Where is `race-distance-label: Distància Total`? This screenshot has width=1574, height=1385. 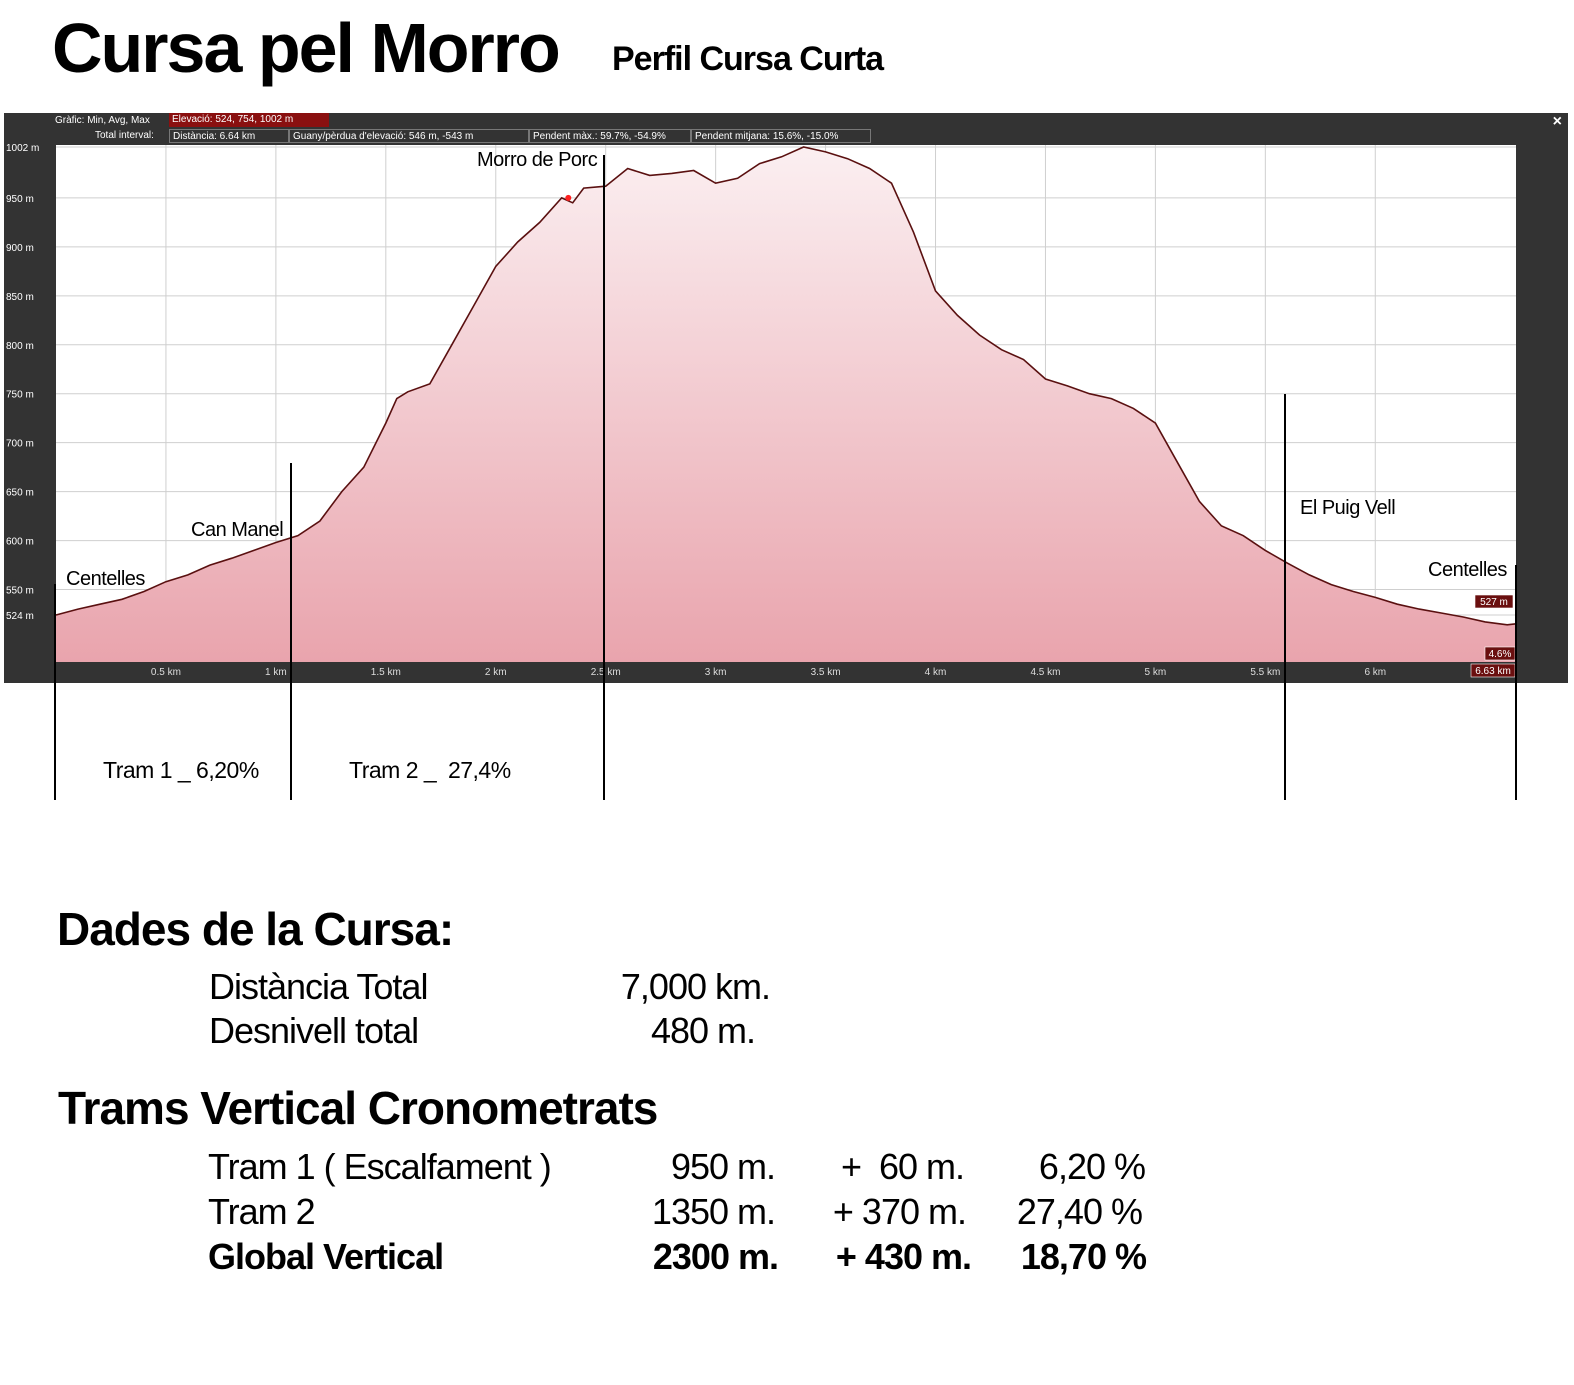 race-distance-label: Distància Total is located at coordinates (318, 986).